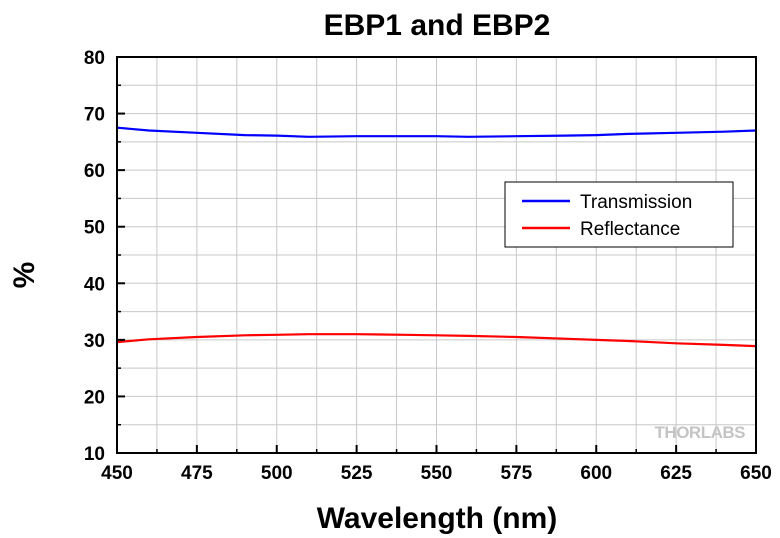 This screenshot has height=538, width=780. Describe the element at coordinates (117, 473) in the screenshot. I see `x-tick-label: 450` at that location.